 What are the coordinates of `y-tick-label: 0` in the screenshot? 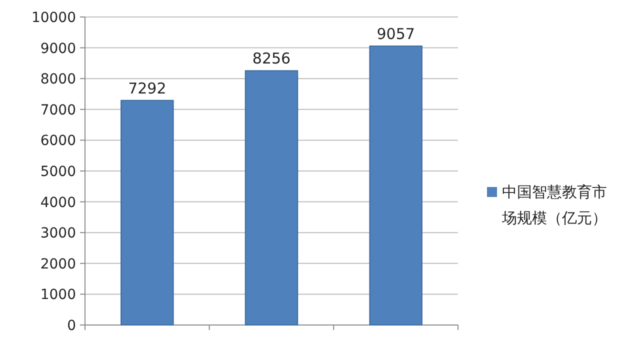 It's located at (71, 326).